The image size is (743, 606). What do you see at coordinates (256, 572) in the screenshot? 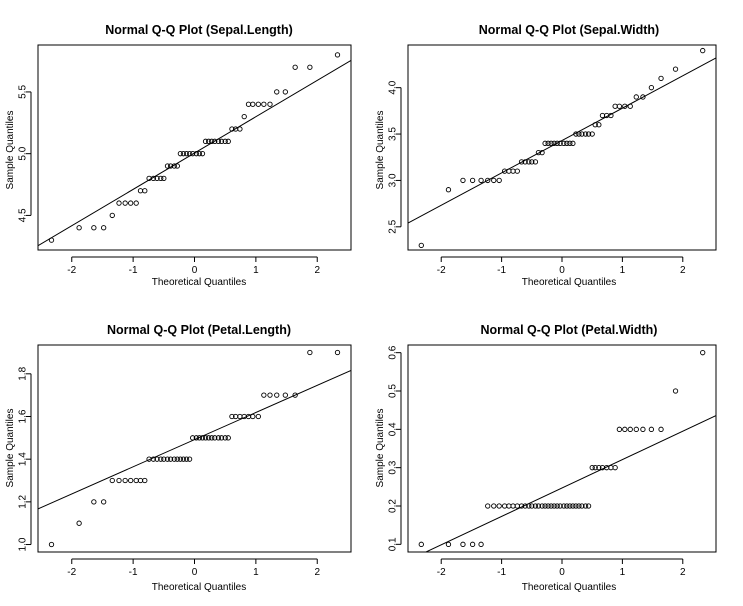
I see `x-tick-label: 1` at bounding box center [256, 572].